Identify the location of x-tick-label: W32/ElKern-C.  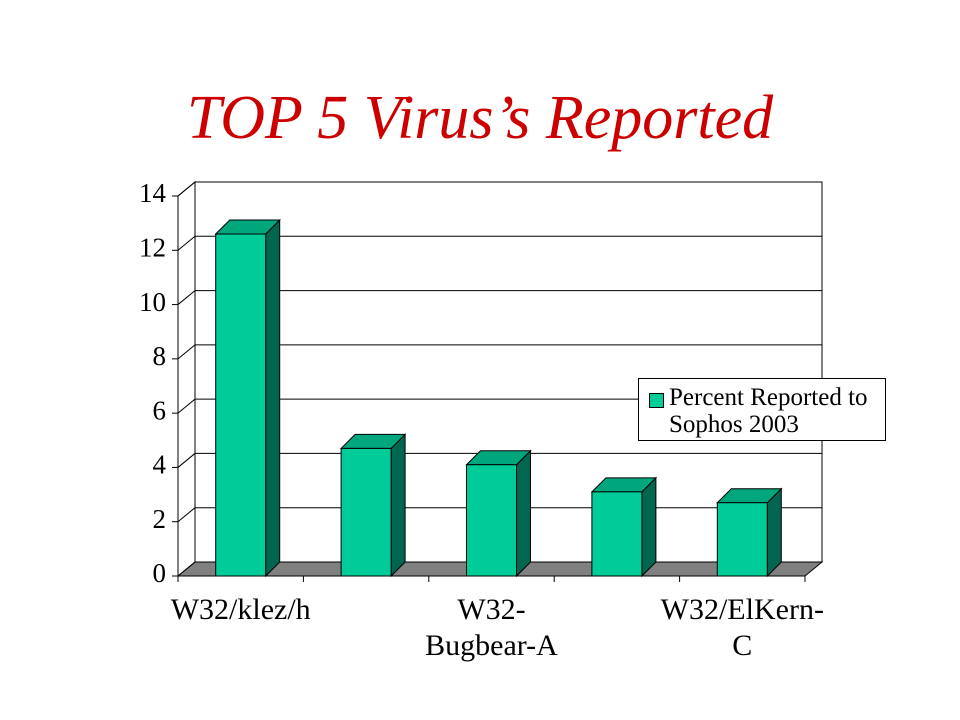
(742, 627).